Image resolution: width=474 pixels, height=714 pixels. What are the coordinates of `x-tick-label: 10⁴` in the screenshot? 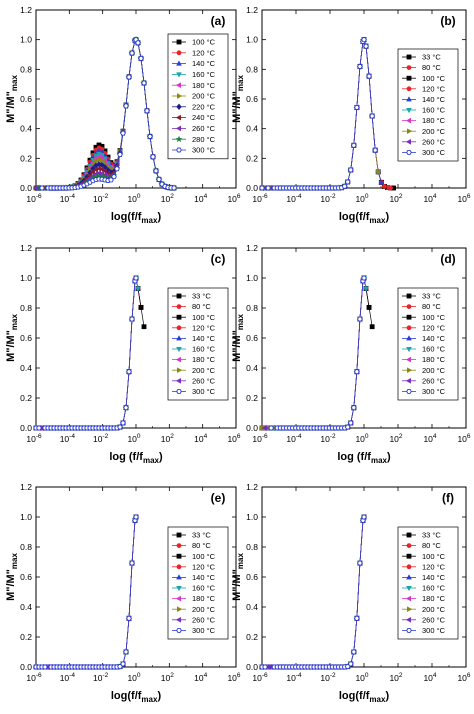 It's located at (429, 438).